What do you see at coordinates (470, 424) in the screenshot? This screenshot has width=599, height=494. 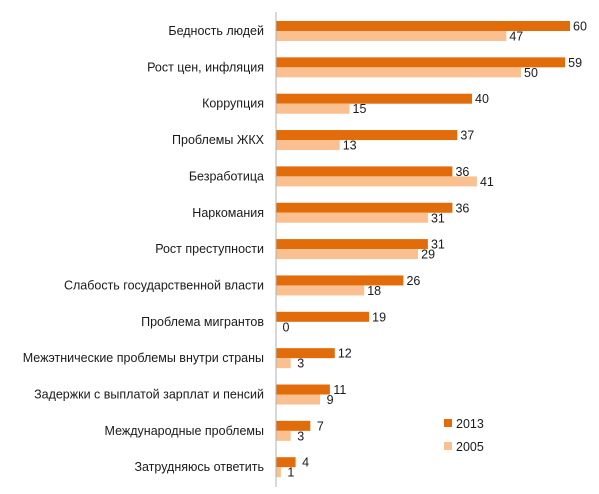 I see `legend-label-2013: 2013` at bounding box center [470, 424].